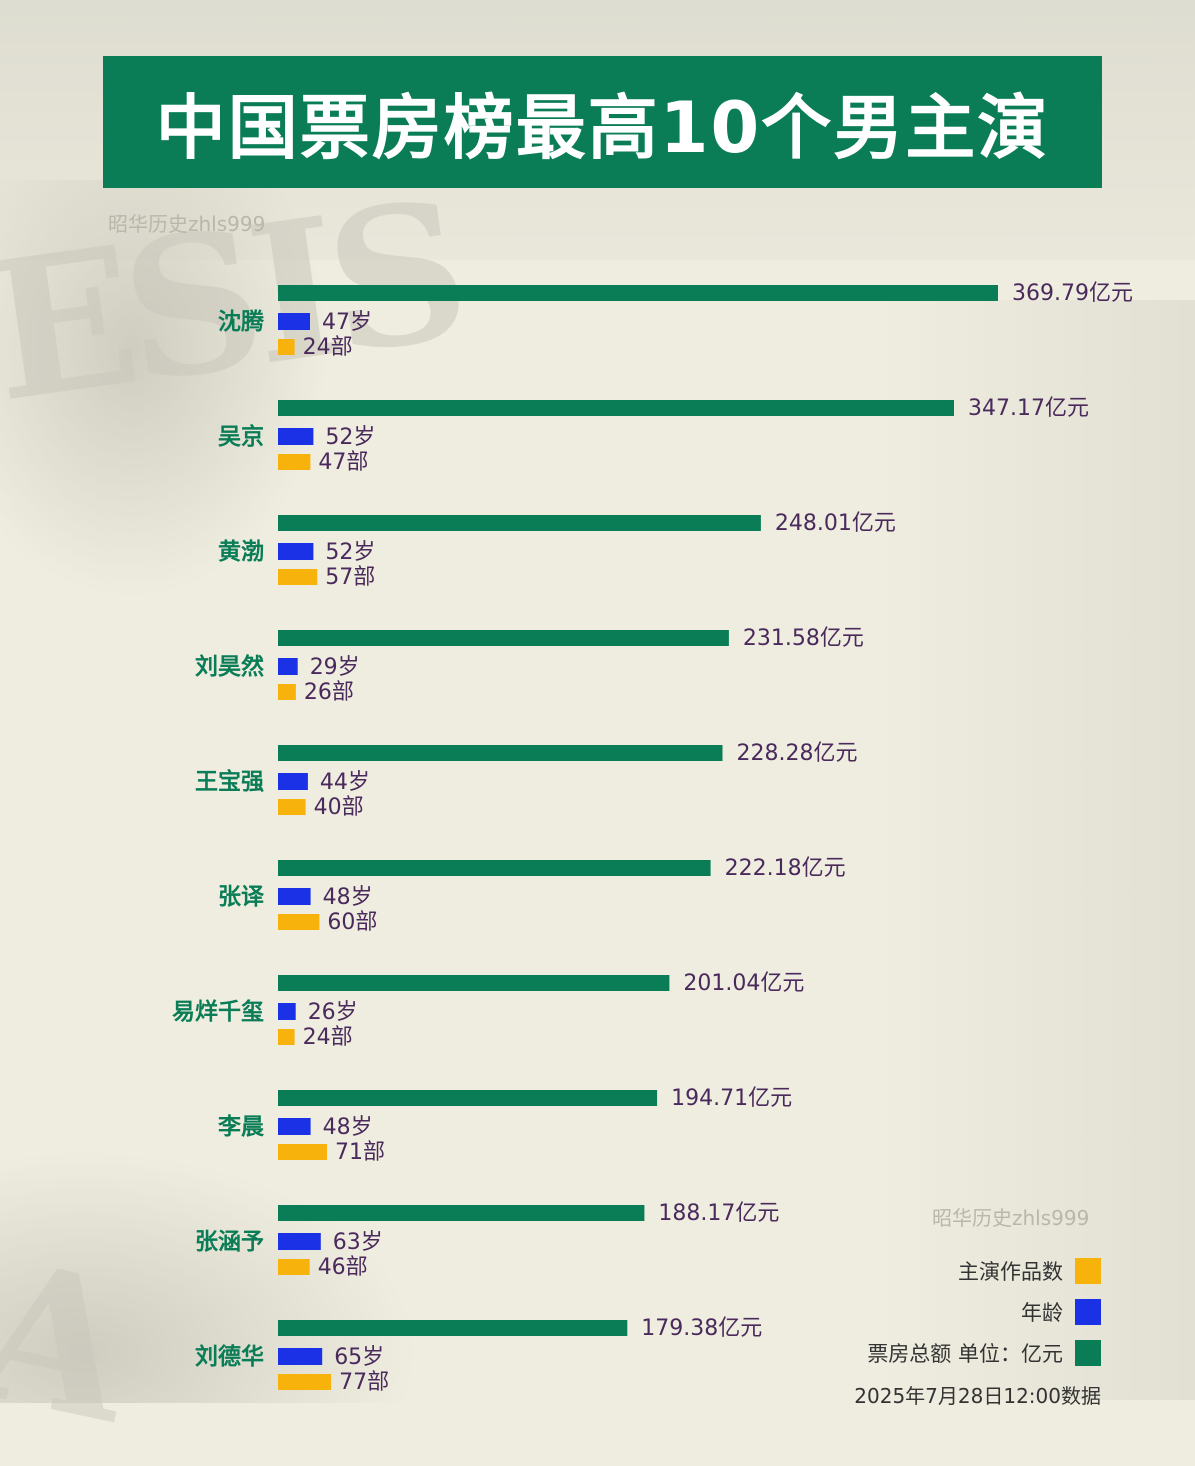 The height and width of the screenshot is (1466, 1195). I want to click on data-label-age: 26岁, so click(333, 1012).